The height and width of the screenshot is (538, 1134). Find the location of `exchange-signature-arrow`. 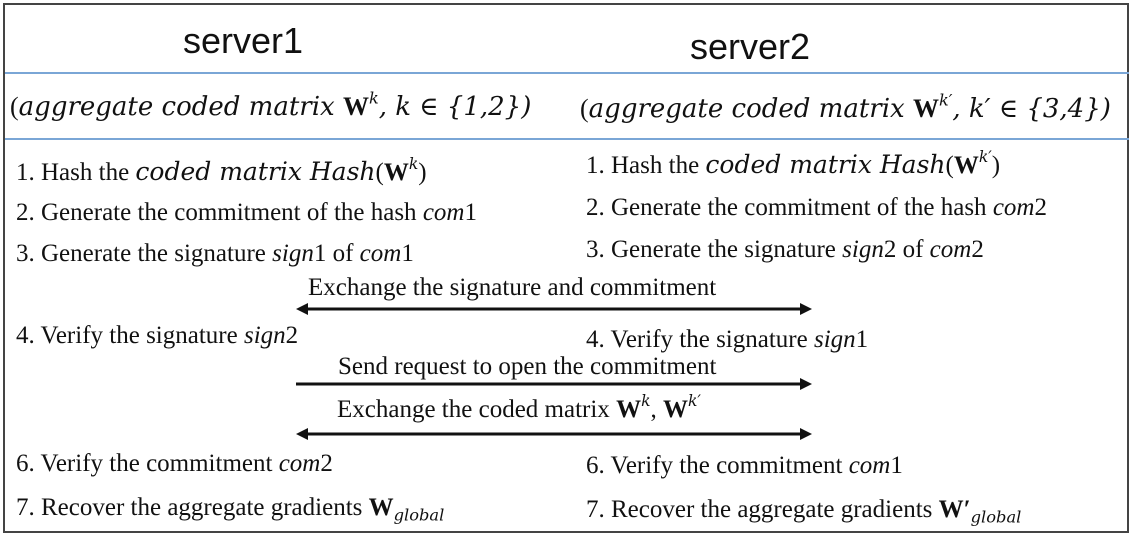

exchange-signature-arrow is located at coordinates (554, 309).